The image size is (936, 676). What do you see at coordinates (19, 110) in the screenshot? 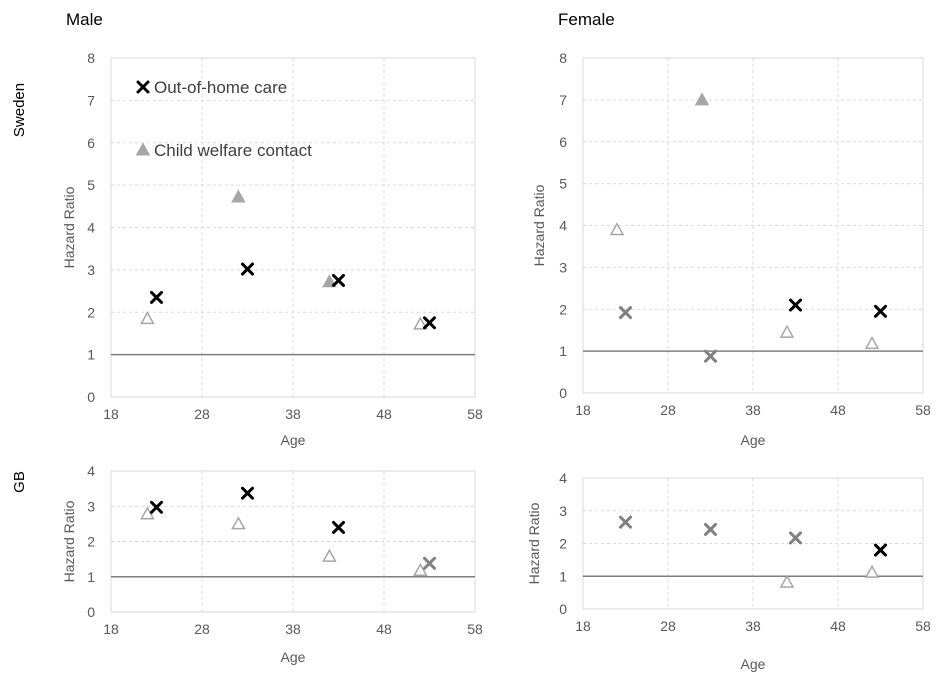
I see `row-label-sweden: Sweden` at bounding box center [19, 110].